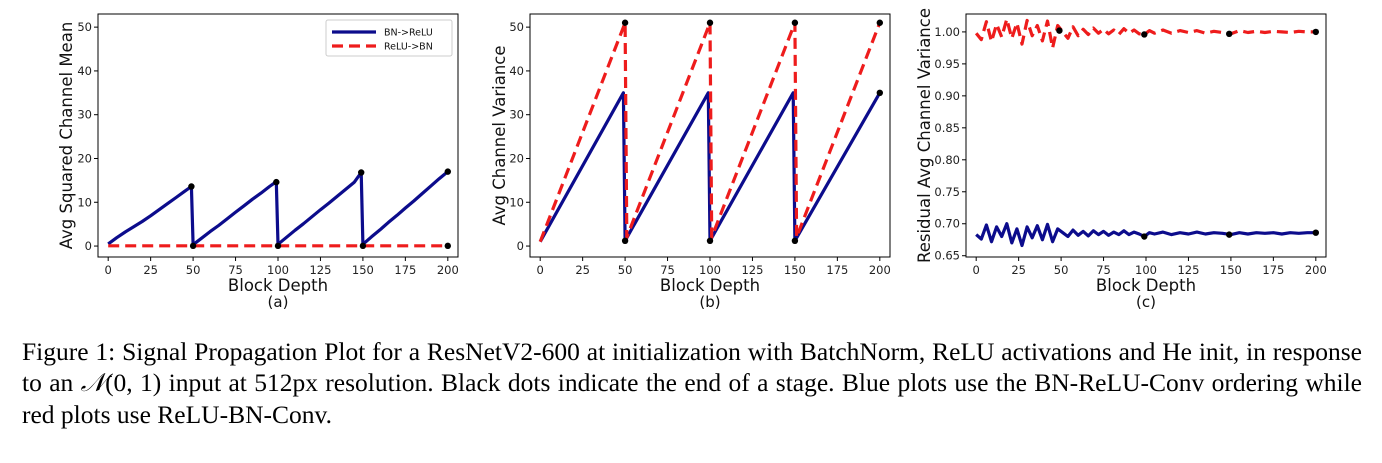 Image resolution: width=1382 pixels, height=463 pixels. What do you see at coordinates (66, 136) in the screenshot?
I see `y-axis-title: Avg Squared Channel Mean` at bounding box center [66, 136].